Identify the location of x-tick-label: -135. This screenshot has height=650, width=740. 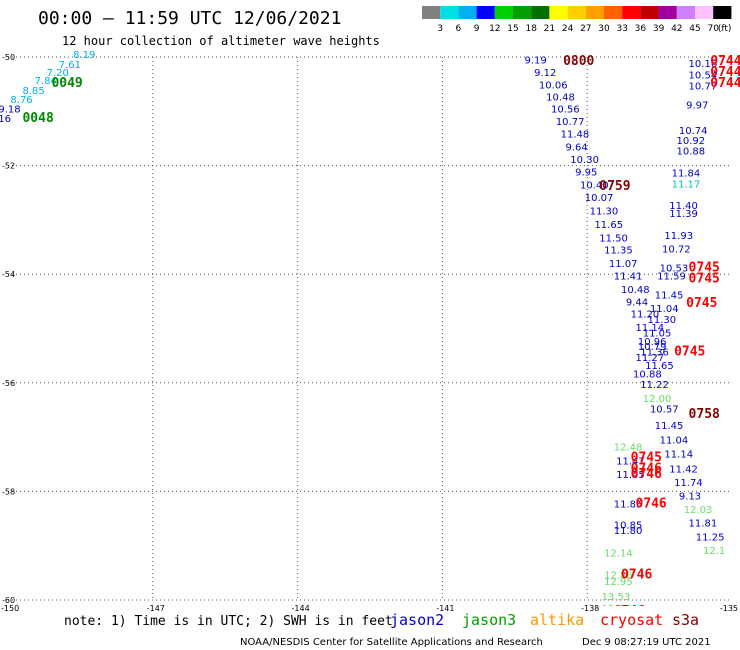
(729, 608).